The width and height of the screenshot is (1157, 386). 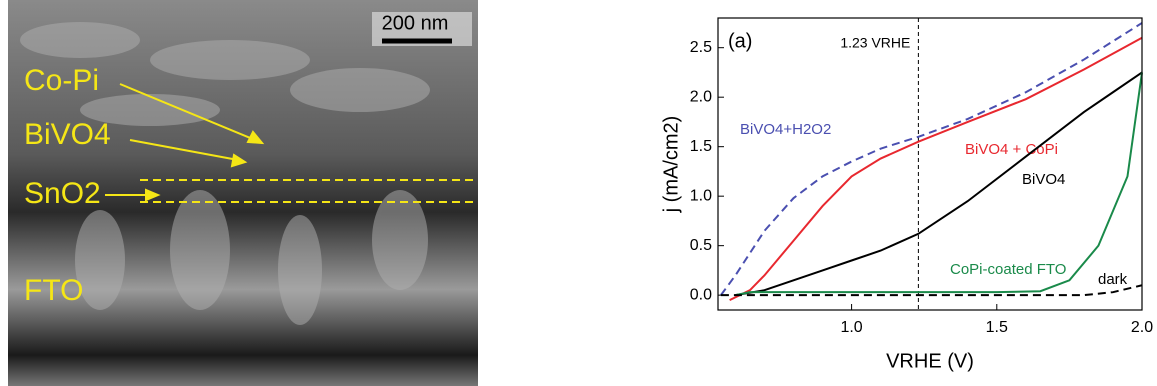 What do you see at coordinates (701, 47) in the screenshot?
I see `y-tick-label: 2.5` at bounding box center [701, 47].